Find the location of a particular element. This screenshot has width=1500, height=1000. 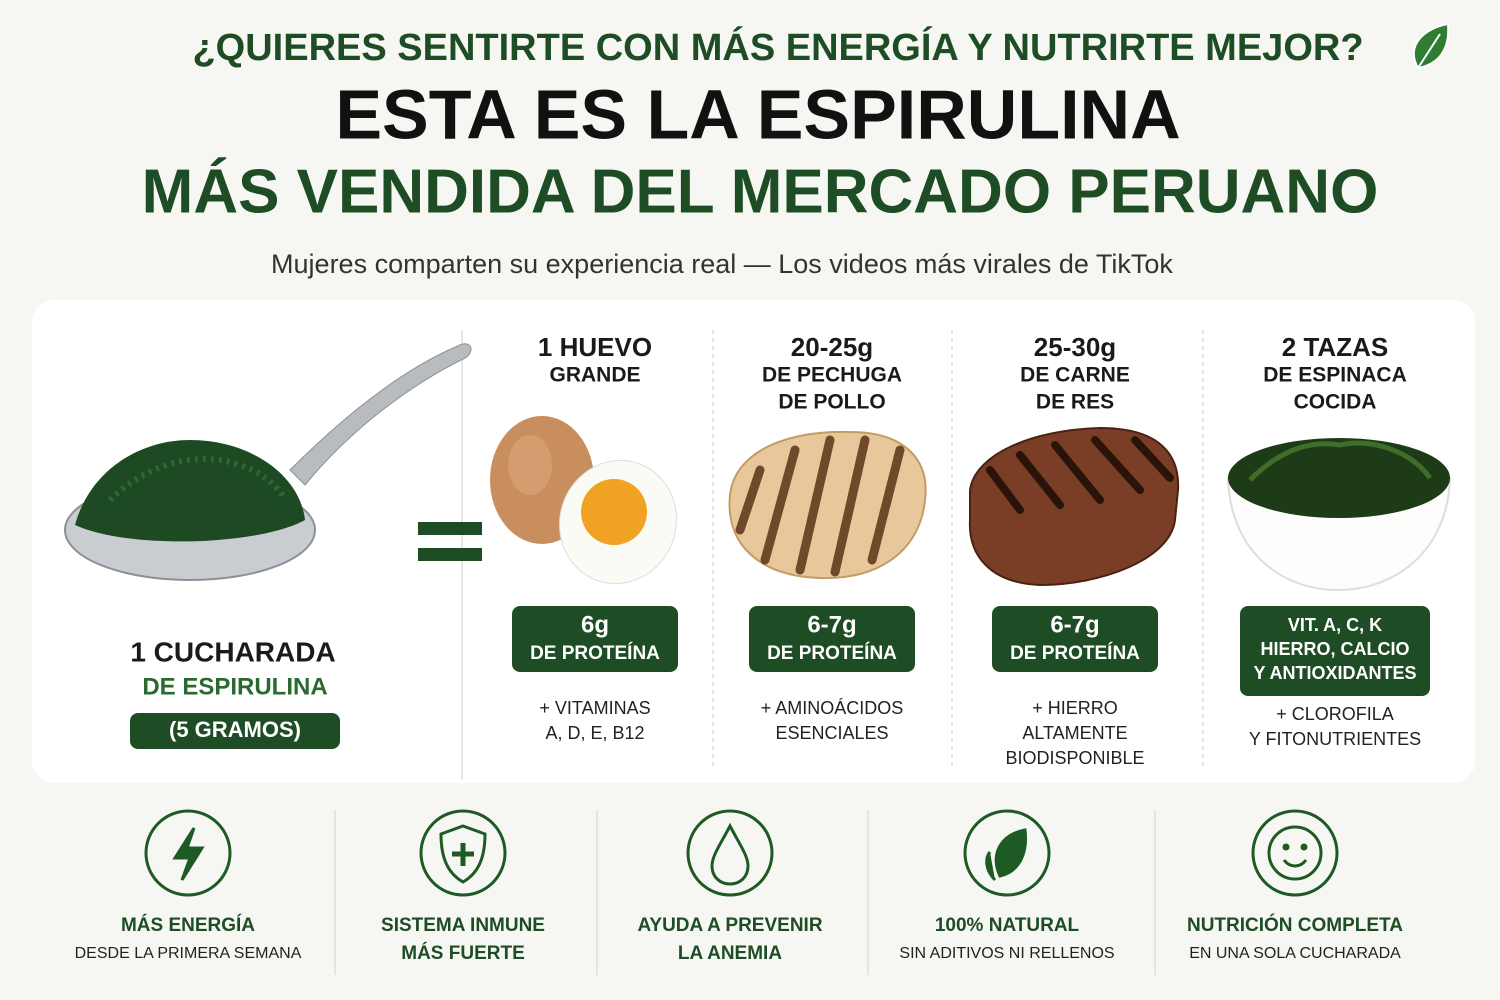

benefit-icons is located at coordinates (741, 853).